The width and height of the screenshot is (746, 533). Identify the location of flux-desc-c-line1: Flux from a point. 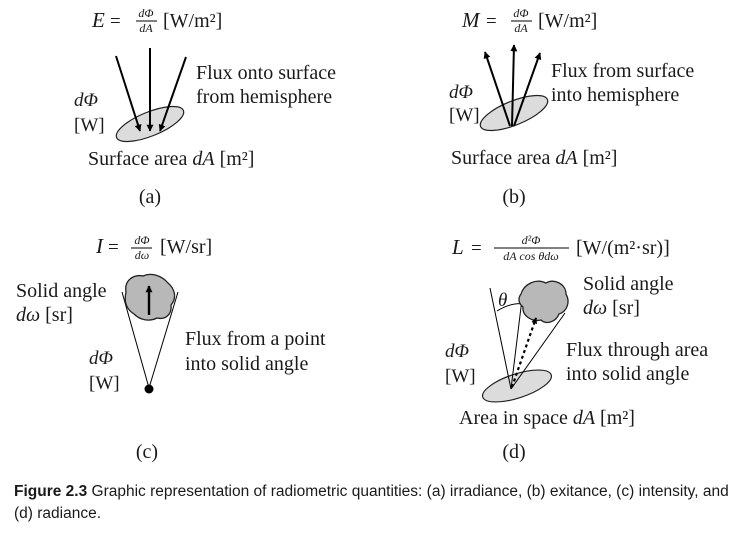
(255, 339).